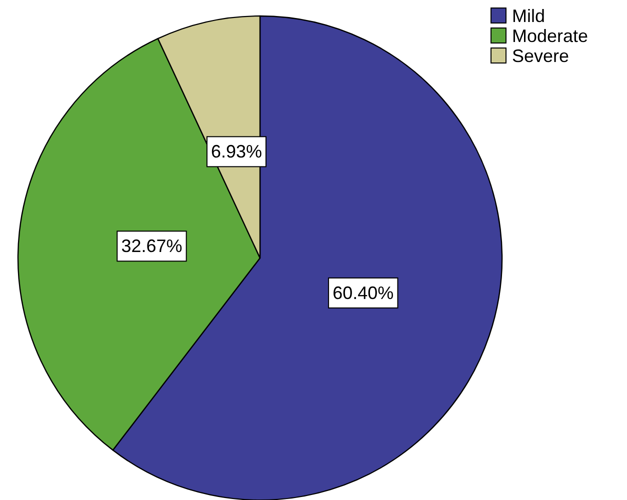 The height and width of the screenshot is (500, 627). Describe the element at coordinates (550, 36) in the screenshot. I see `legend-label: Moderate` at that location.